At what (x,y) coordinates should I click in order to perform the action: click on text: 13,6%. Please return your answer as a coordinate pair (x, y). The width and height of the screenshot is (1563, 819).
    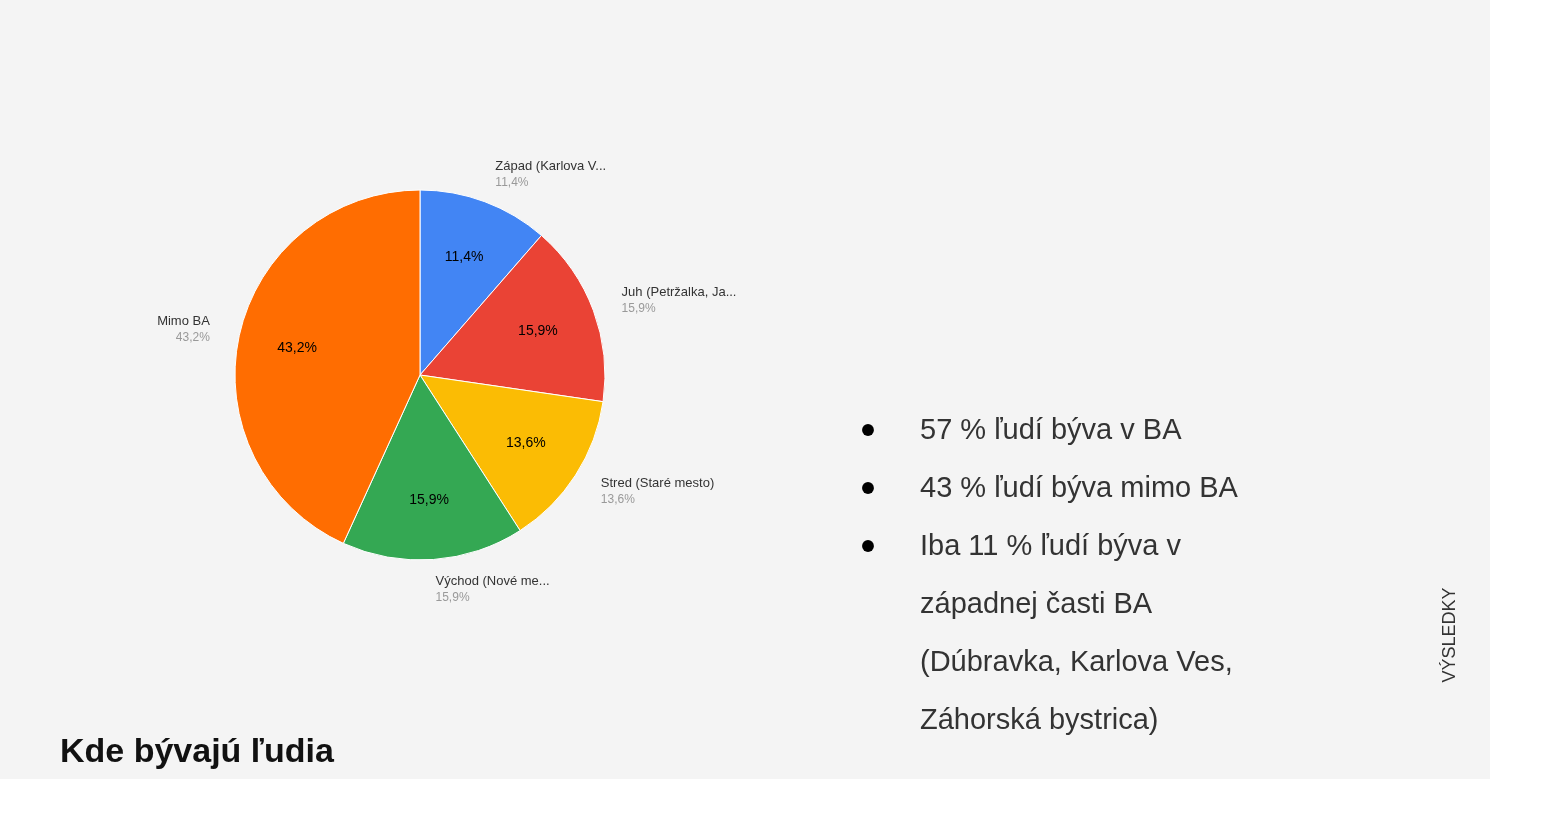
    Looking at the image, I should click on (617, 499).